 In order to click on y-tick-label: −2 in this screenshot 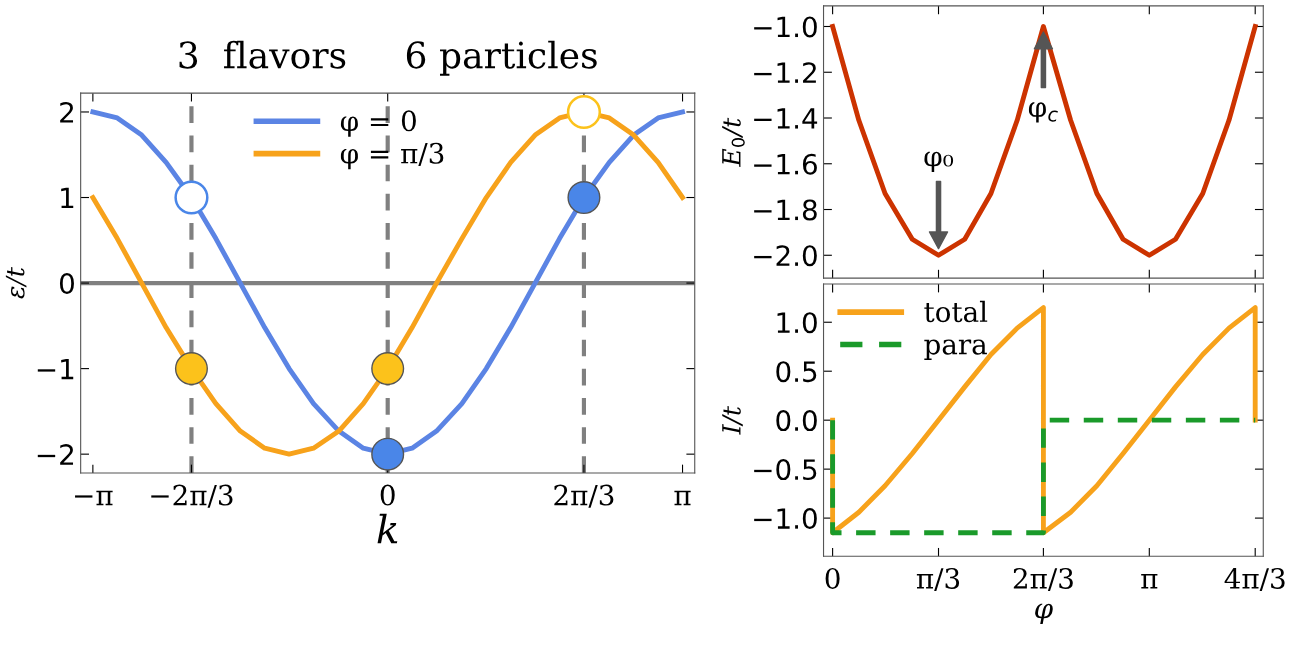, I will do `click(55, 454)`.